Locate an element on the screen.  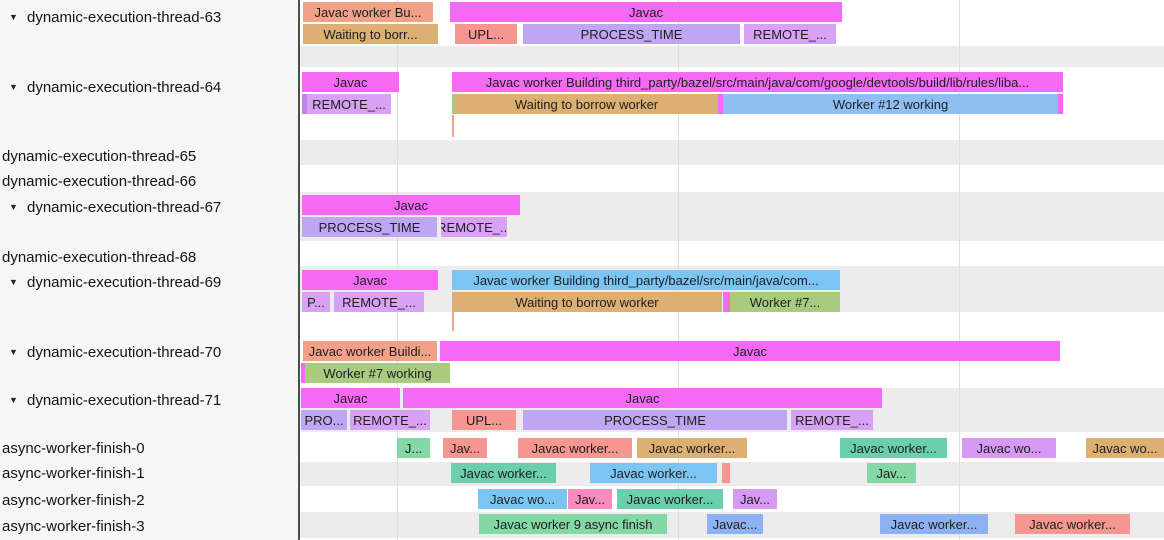
track-row: ▼ dynamic-execution-thread-64 is located at coordinates (149, 87).